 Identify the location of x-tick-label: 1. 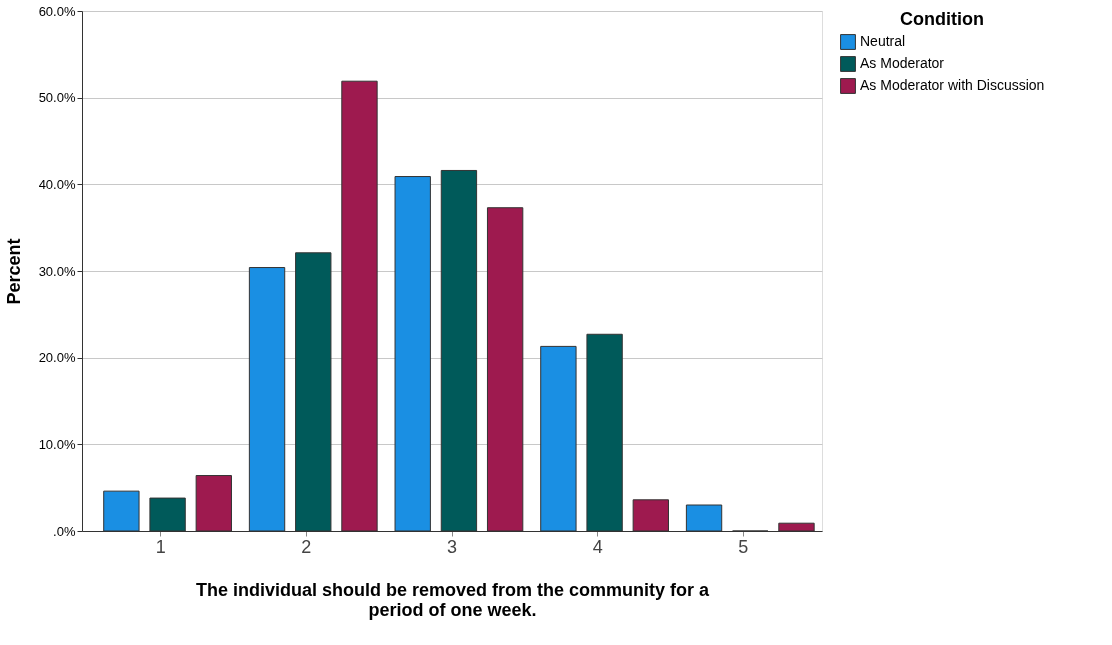
(160, 546).